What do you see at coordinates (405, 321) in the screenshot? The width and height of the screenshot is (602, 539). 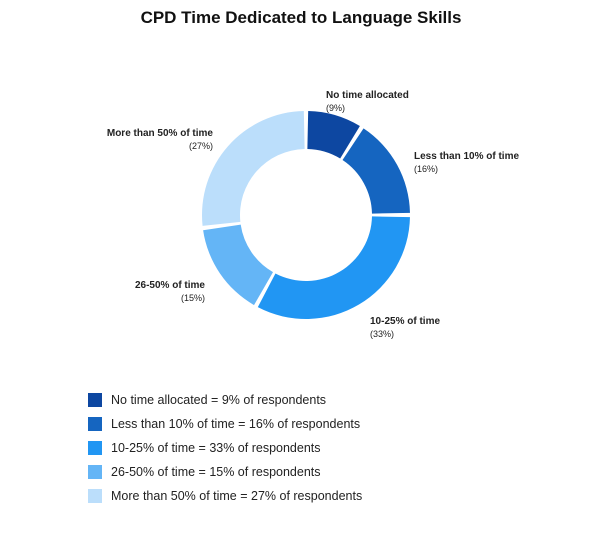 I see `slice-label-10-25-of-time: 10-25% of time` at bounding box center [405, 321].